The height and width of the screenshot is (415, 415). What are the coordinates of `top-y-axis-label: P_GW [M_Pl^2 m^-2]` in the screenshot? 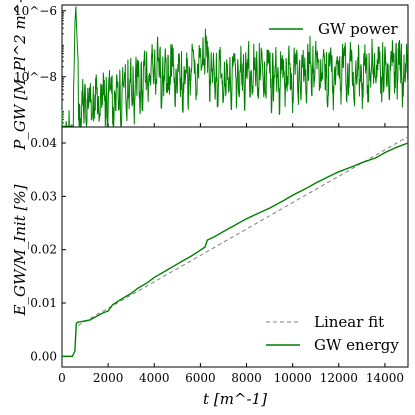 It's located at (20, 75).